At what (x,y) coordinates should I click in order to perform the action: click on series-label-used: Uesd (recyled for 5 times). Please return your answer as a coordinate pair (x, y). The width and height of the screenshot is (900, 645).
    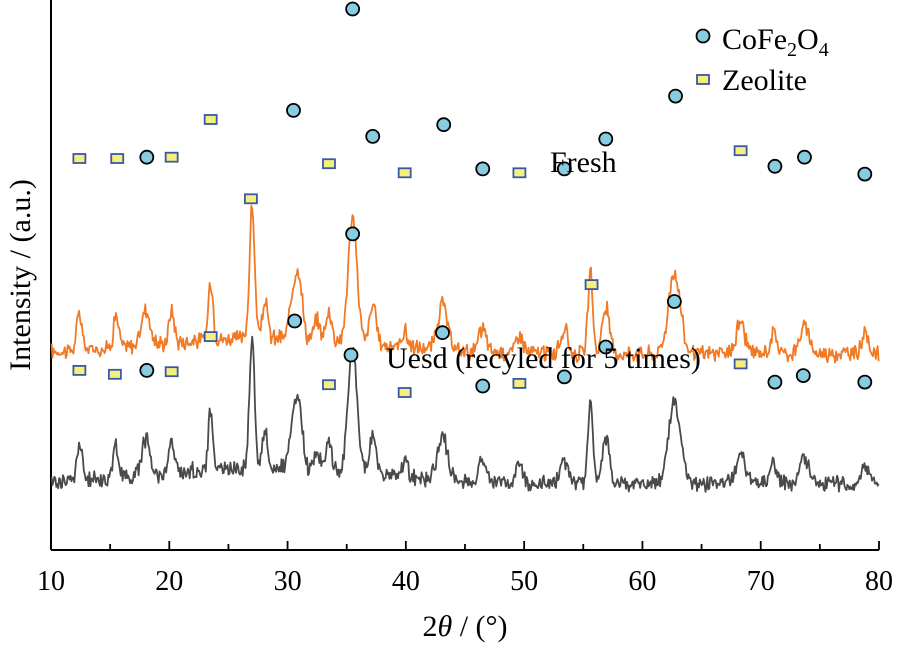
    Looking at the image, I should click on (543, 358).